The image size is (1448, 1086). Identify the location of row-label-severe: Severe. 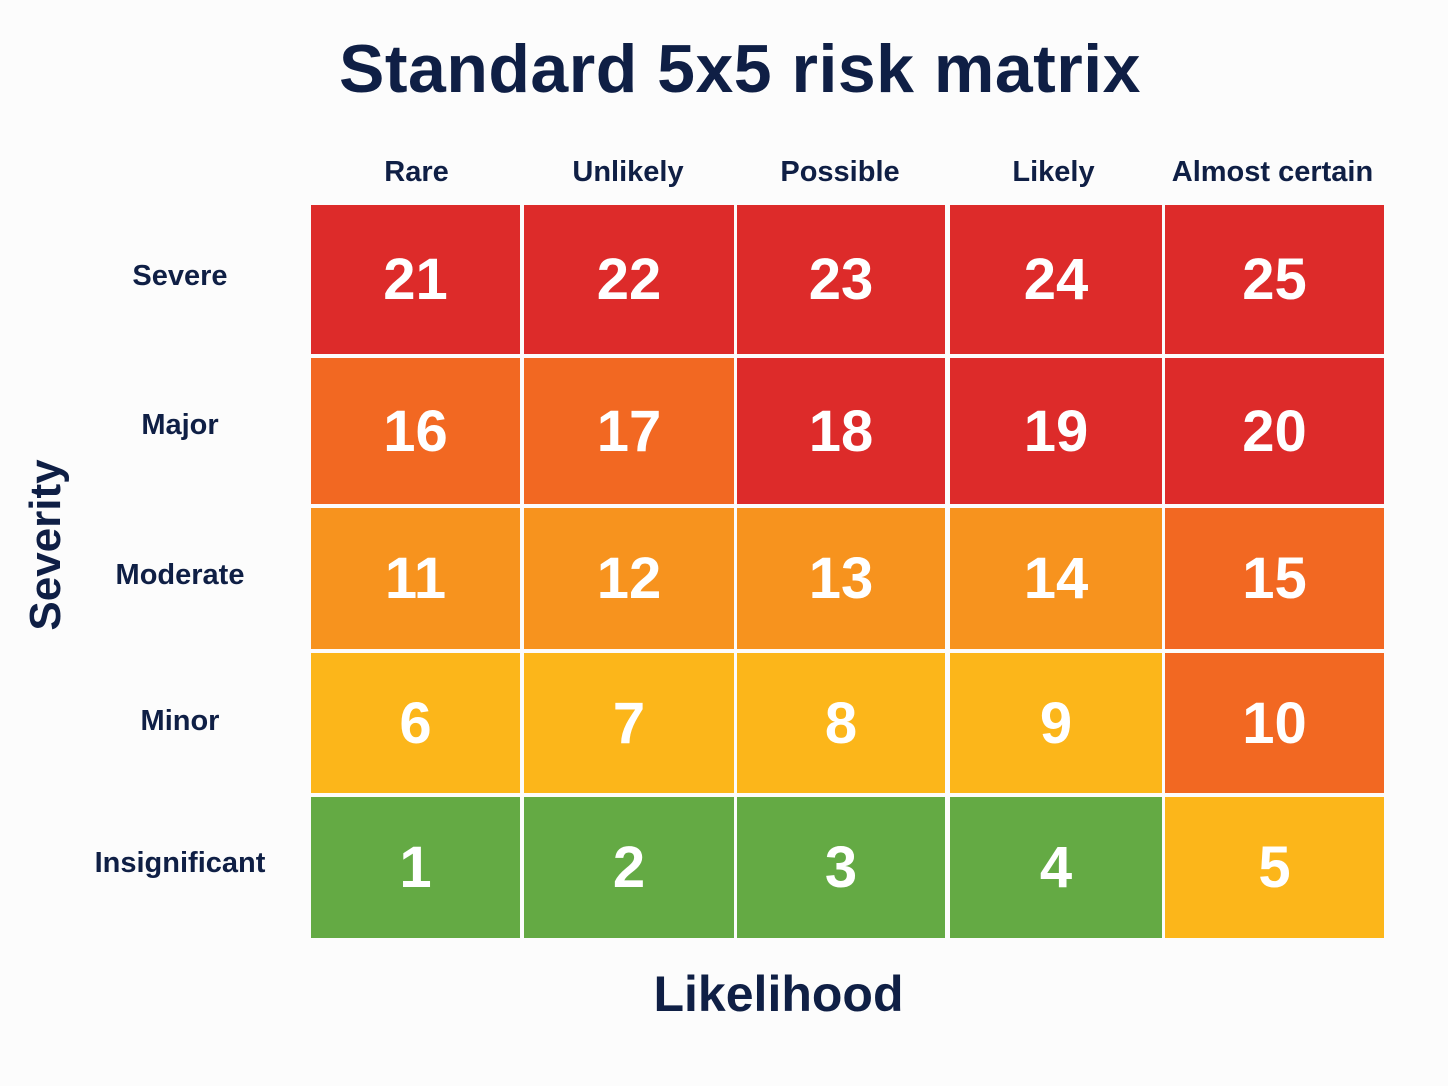
(180, 276).